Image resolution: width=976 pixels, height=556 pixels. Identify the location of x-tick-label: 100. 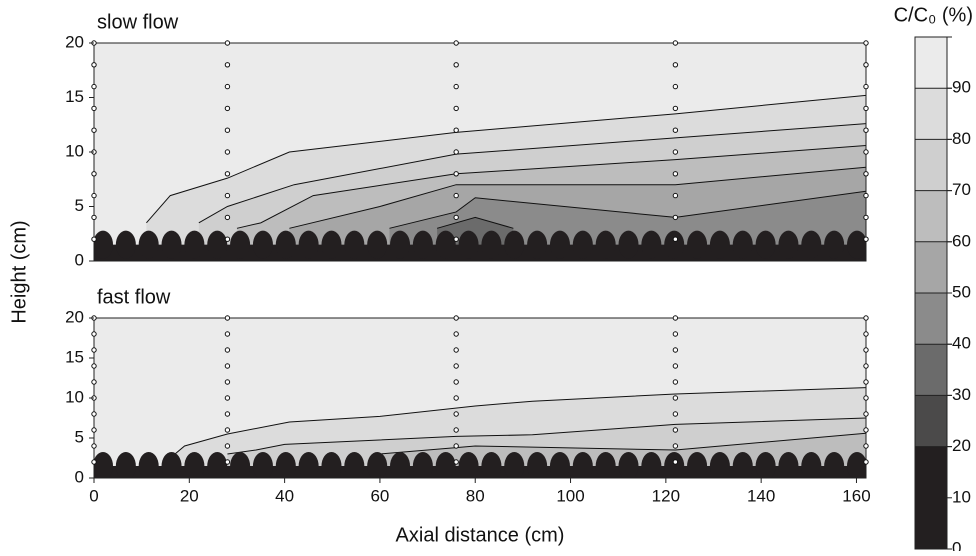
(570, 495).